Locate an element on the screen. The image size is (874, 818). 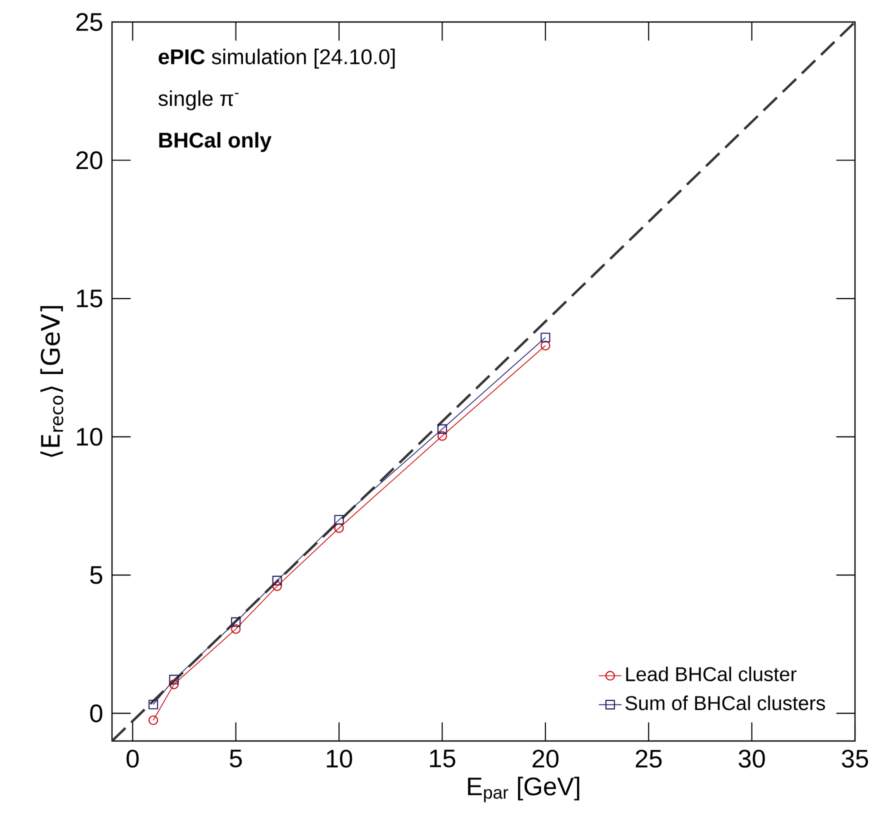
x-tick-label: 30 is located at coordinates (751, 759).